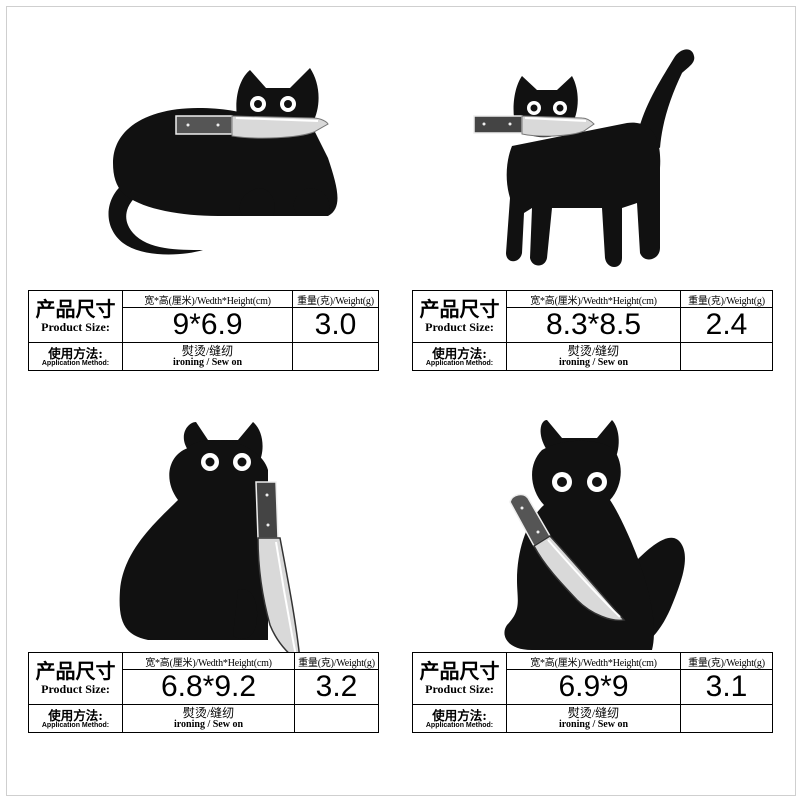 Image resolution: width=802 pixels, height=802 pixels. Describe the element at coordinates (223, 161) in the screenshot. I see `cat-patch-lying-image` at that location.